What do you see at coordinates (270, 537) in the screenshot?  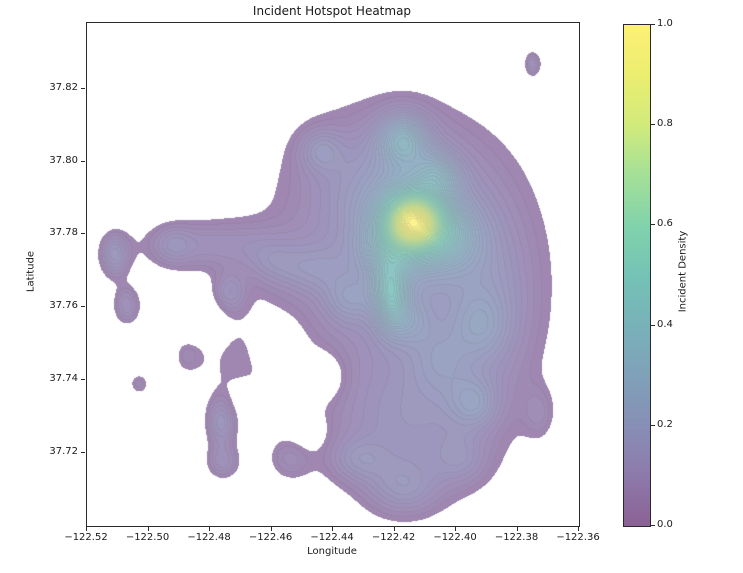 I see `x-tick-label: −122.46` at bounding box center [270, 537].